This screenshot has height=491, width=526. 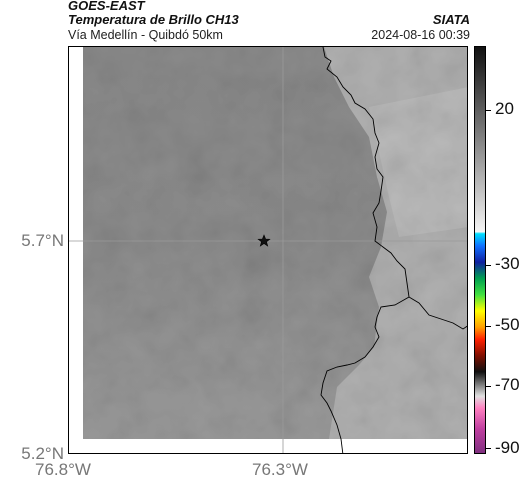 What do you see at coordinates (365, 250) in the screenshot?
I see `department-border` at bounding box center [365, 250].